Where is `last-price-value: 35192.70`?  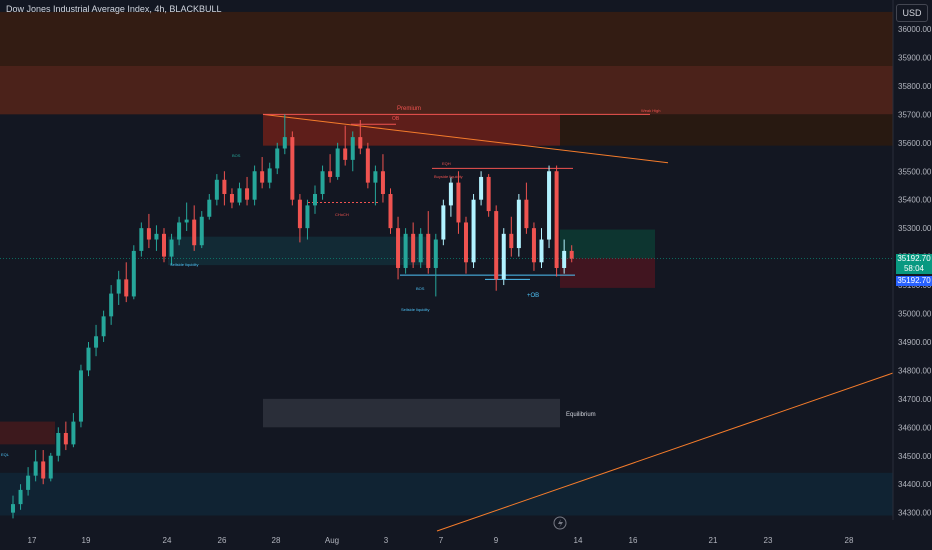 last-price-value: 35192.70 is located at coordinates (914, 258).